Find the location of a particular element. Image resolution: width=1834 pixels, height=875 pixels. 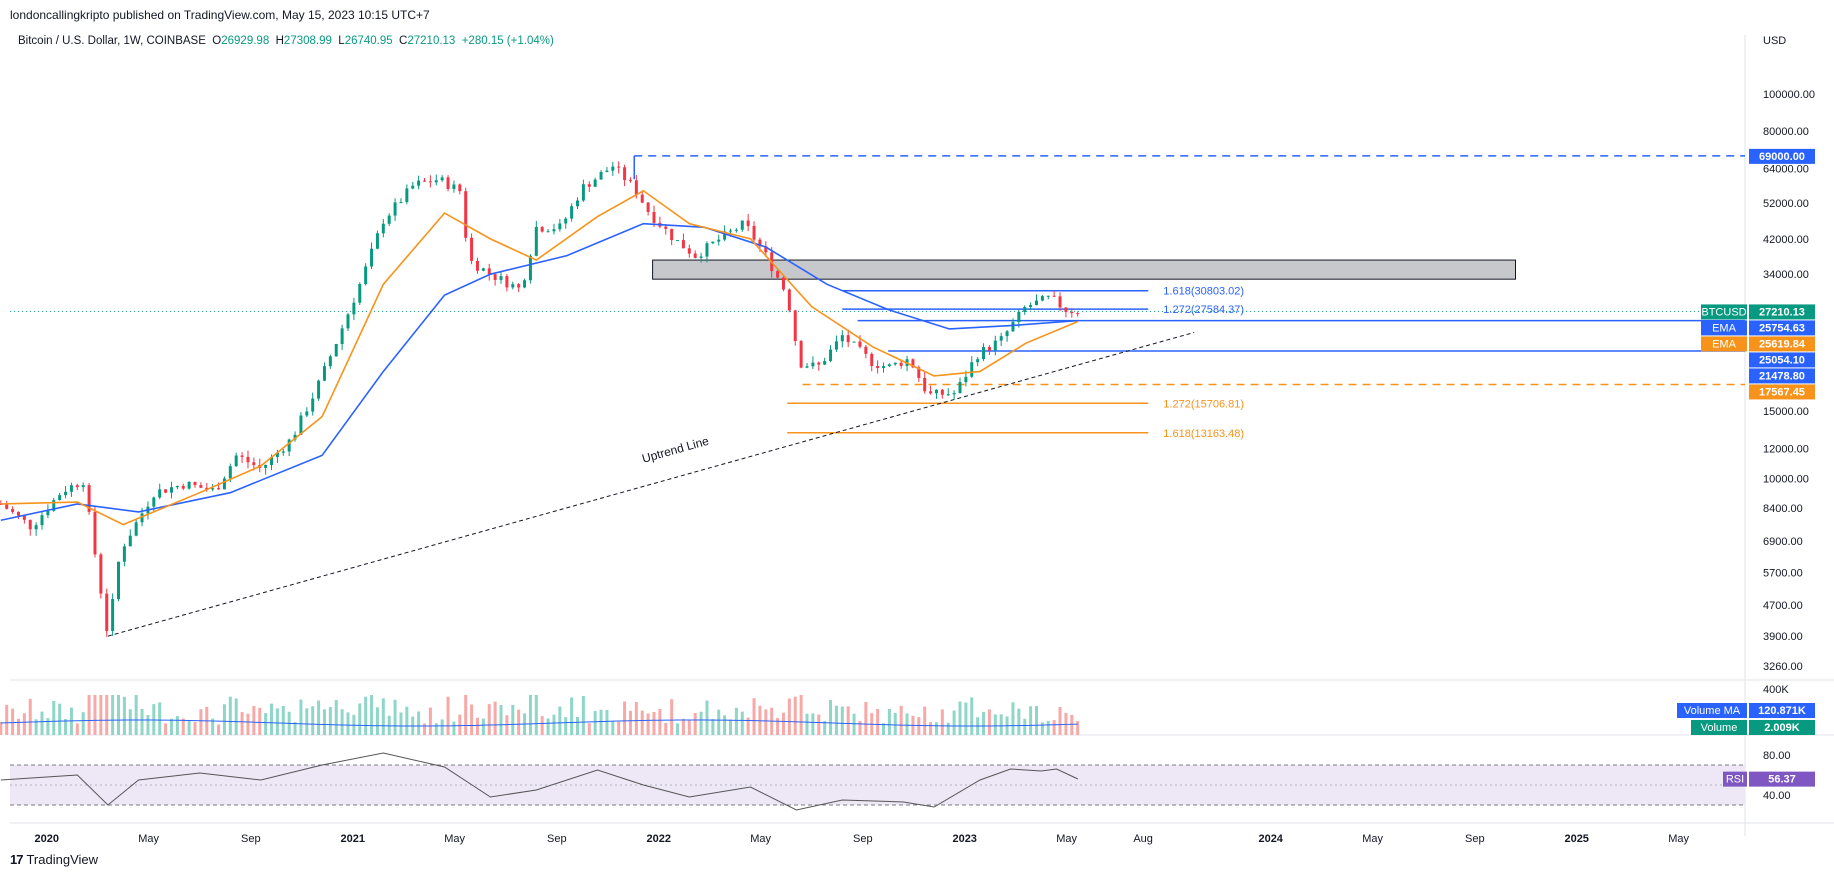

high-label: H is located at coordinates (279, 41).